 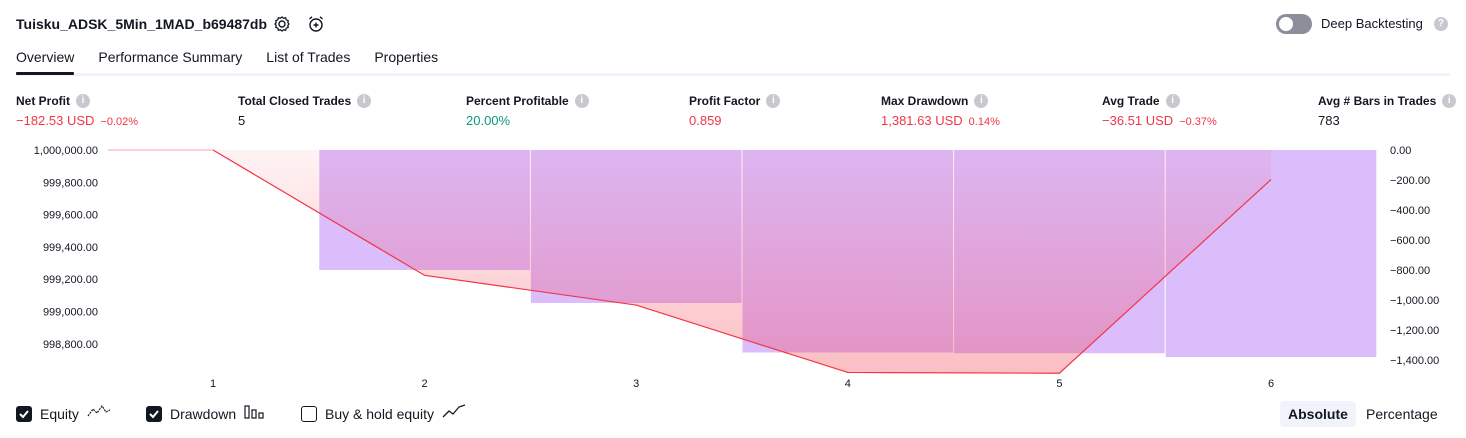 What do you see at coordinates (725, 101) in the screenshot?
I see `metric-label: Profit Factor` at bounding box center [725, 101].